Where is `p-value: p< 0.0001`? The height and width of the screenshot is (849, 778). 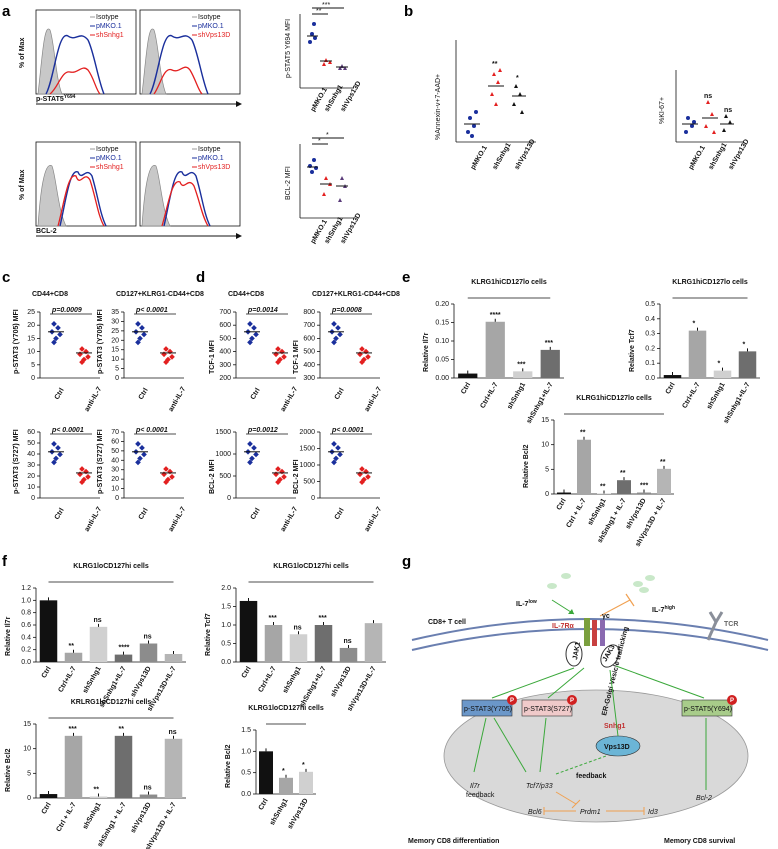 p-value: p< 0.0001 is located at coordinates (347, 430).